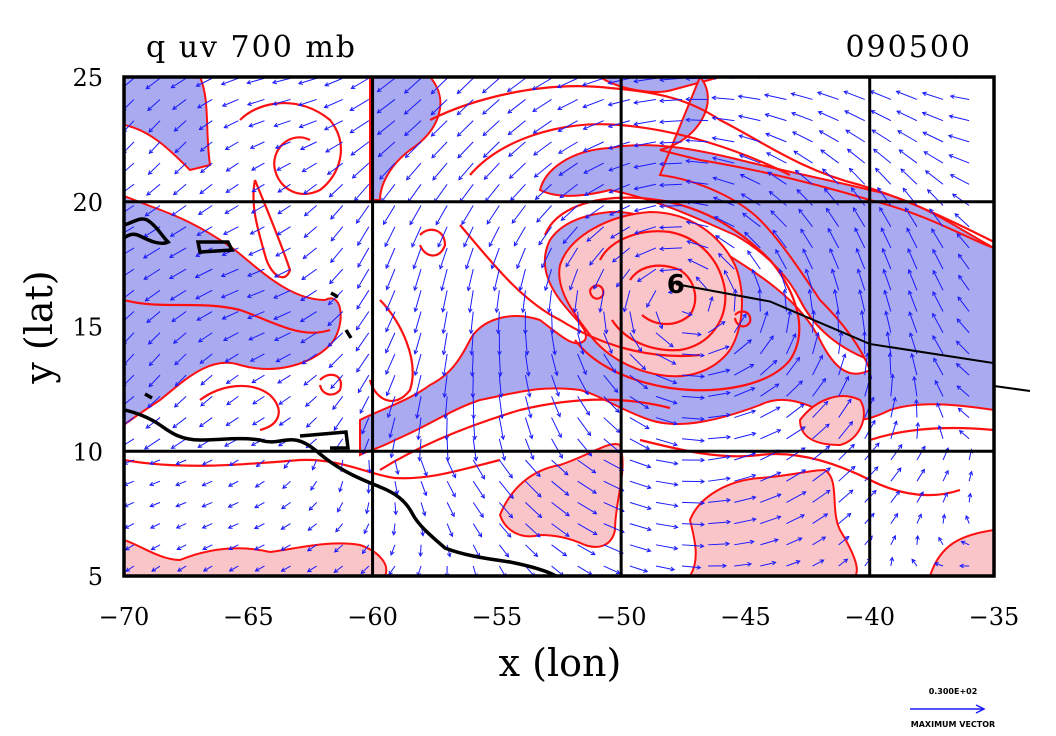 Image resolution: width=1056 pixels, height=736 pixels. Describe the element at coordinates (953, 691) in the screenshot. I see `vector-legend-value: 0.300E+02` at that location.